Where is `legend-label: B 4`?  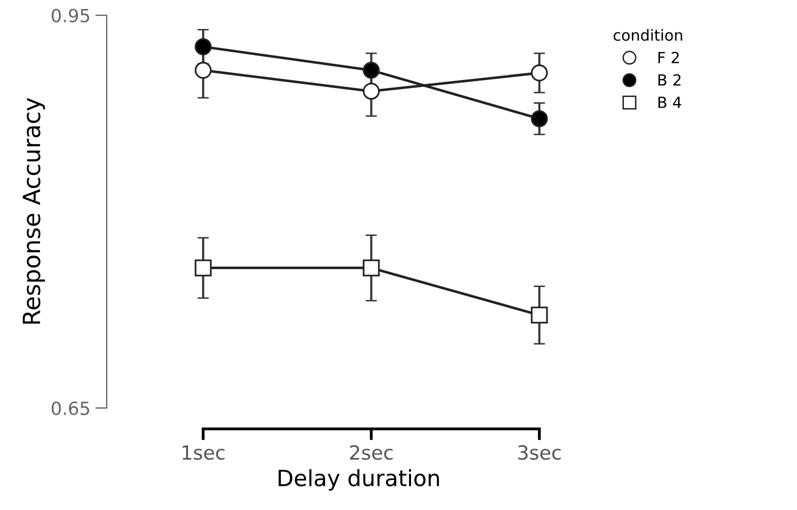
legend-label: B 4 is located at coordinates (670, 102).